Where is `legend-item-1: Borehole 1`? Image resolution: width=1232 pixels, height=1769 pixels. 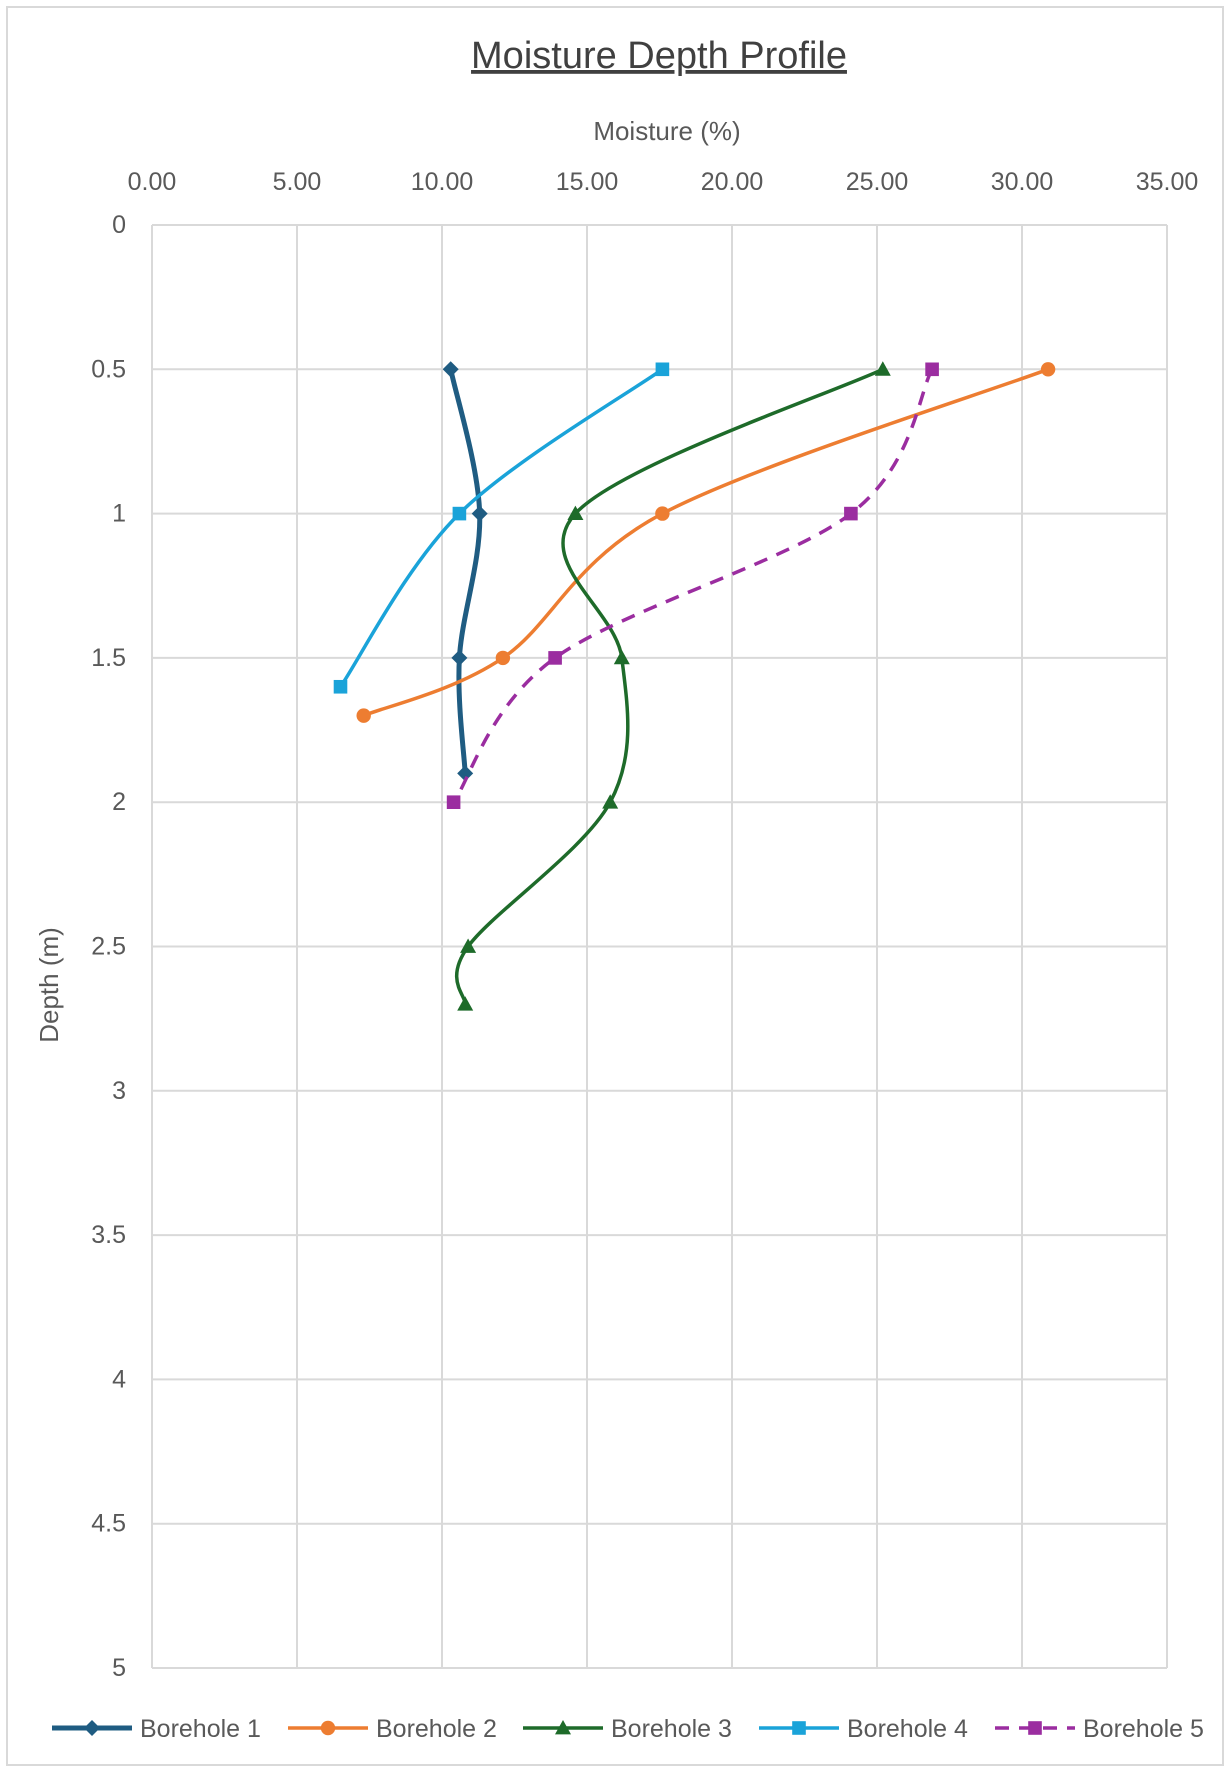 legend-item-1: Borehole 1 is located at coordinates (156, 1729).